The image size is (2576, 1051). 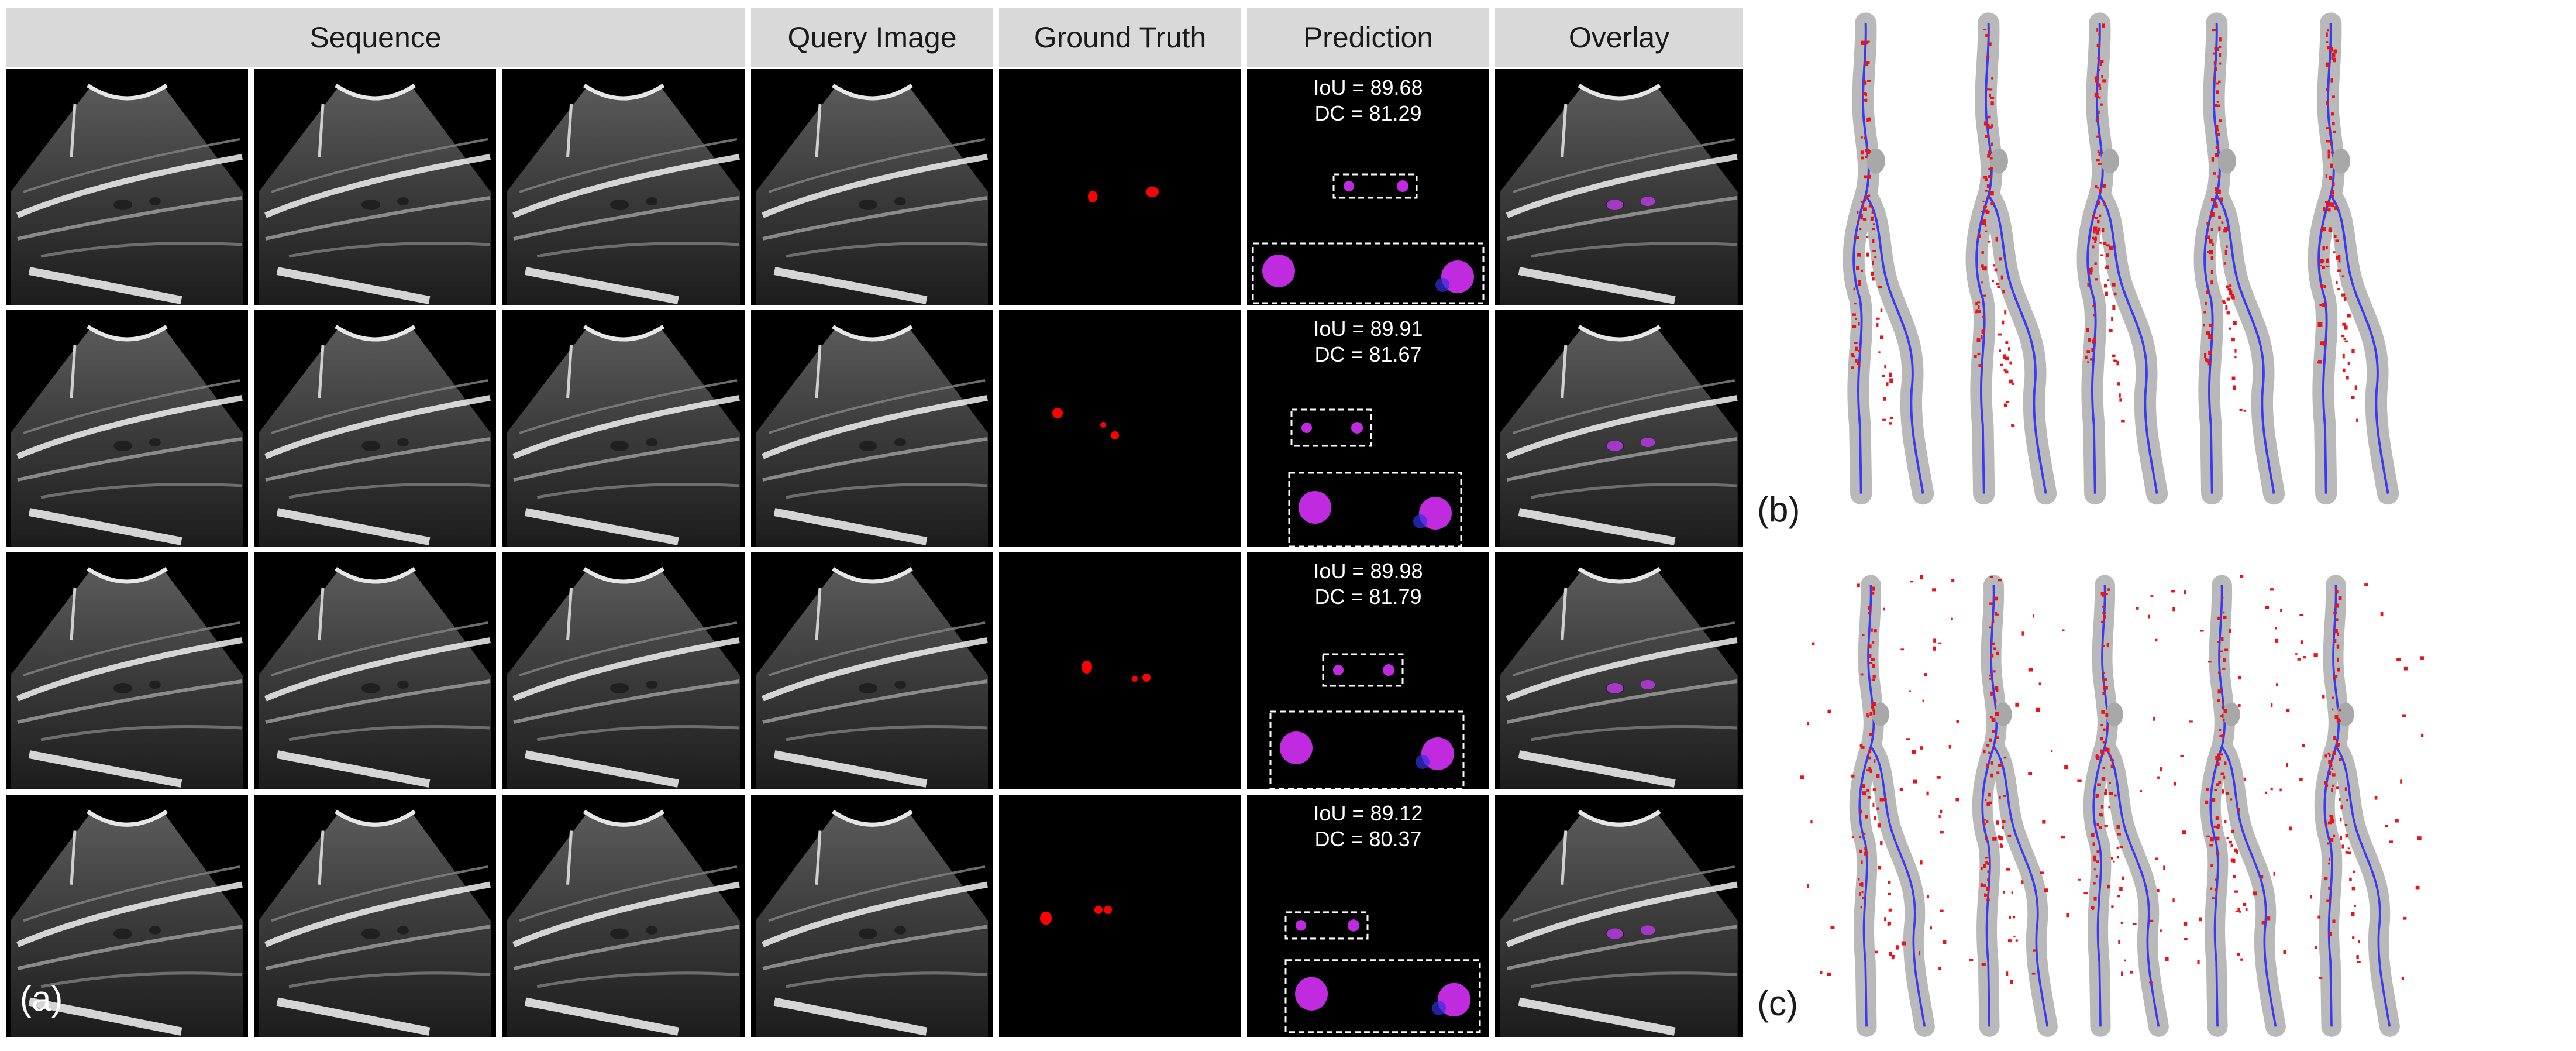 I want to click on header-sequence: Sequence, so click(x=375, y=38).